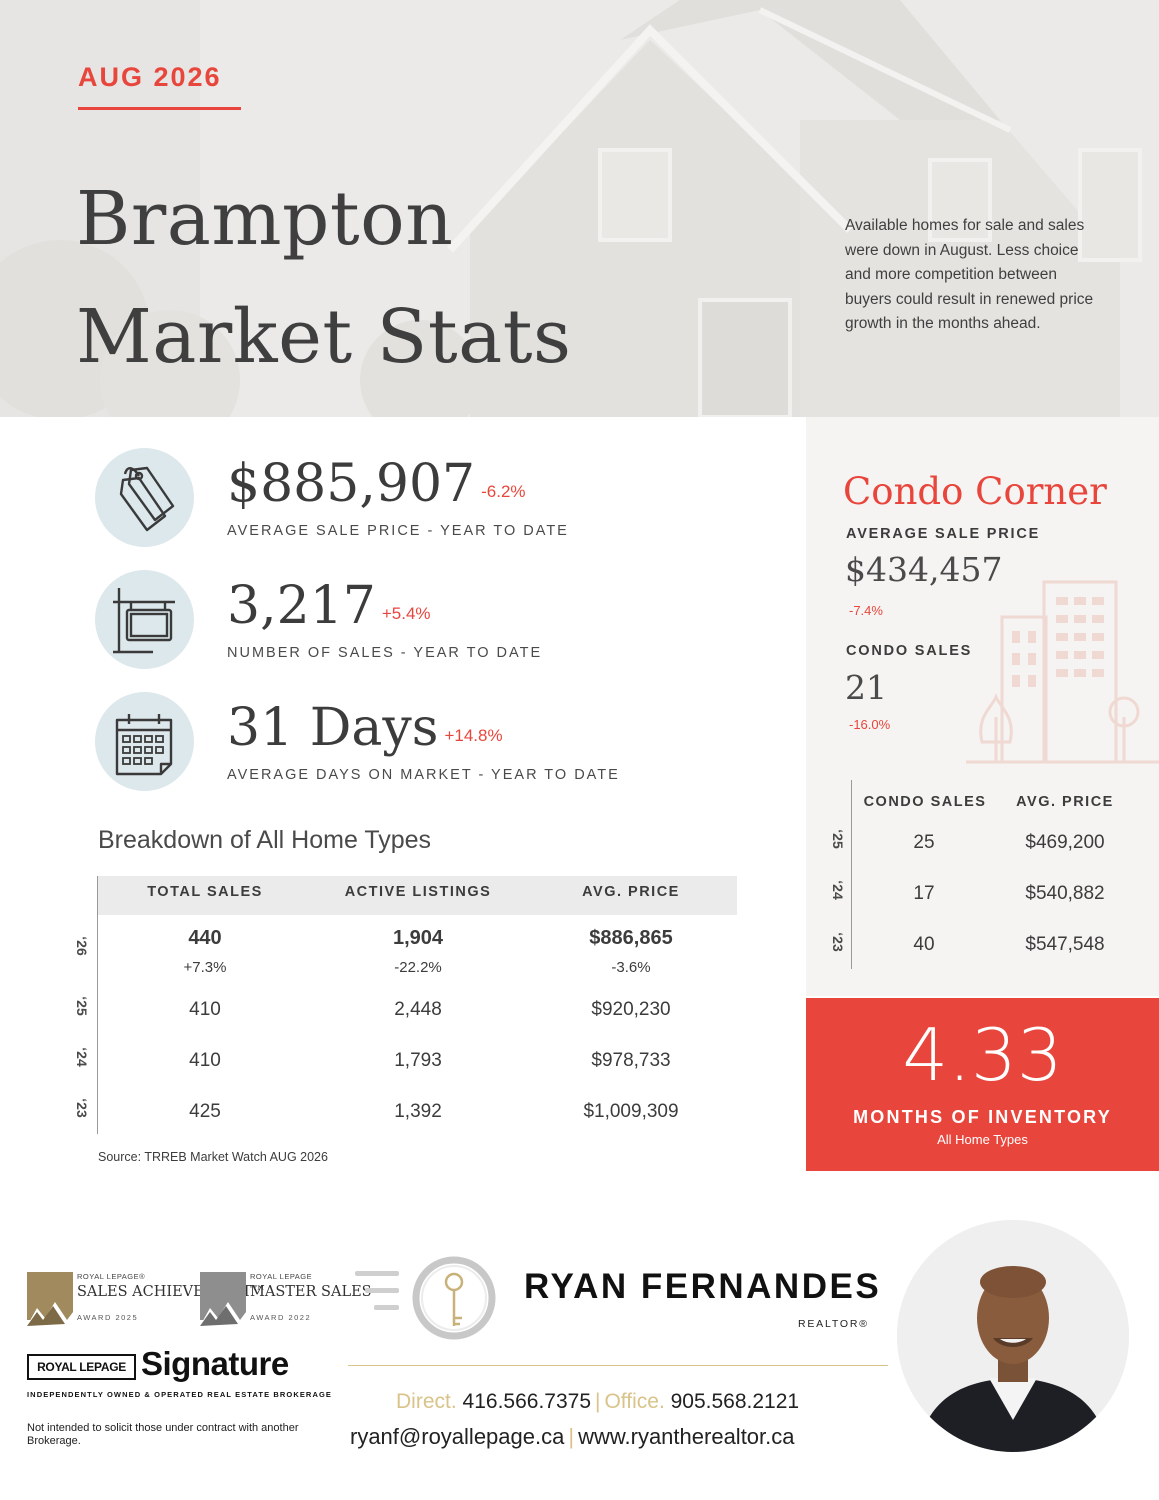 Image resolution: width=1159 pixels, height=1500 pixels. What do you see at coordinates (982, 1139) in the screenshot?
I see `inventory-sublabel: All Home Types` at bounding box center [982, 1139].